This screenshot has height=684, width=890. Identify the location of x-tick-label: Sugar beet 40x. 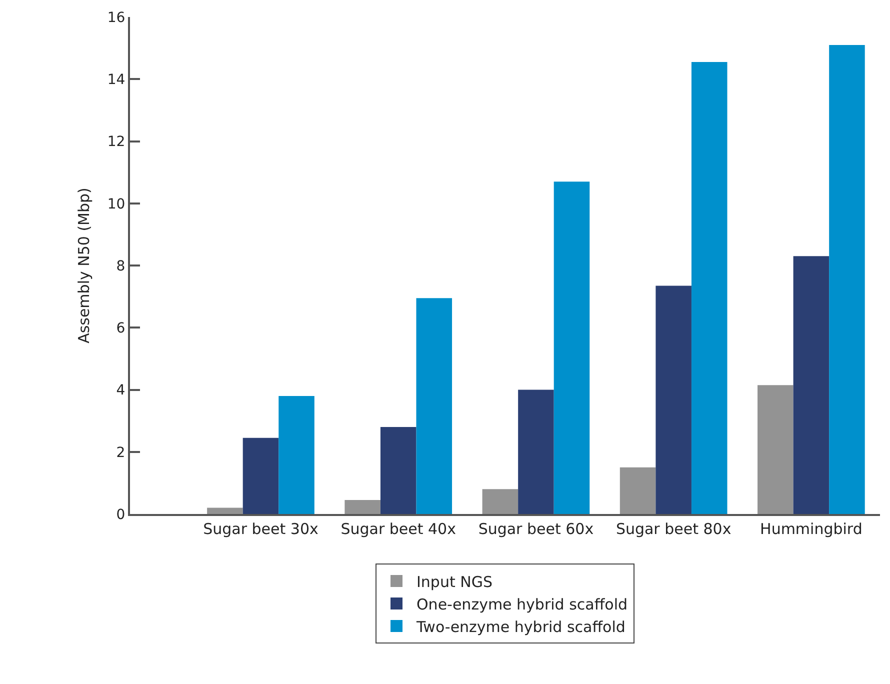
(398, 529).